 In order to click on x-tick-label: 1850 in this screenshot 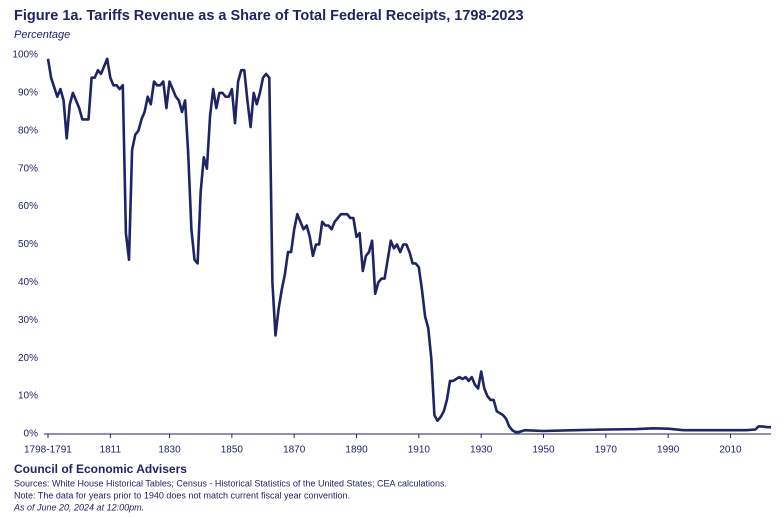, I will do `click(232, 450)`.